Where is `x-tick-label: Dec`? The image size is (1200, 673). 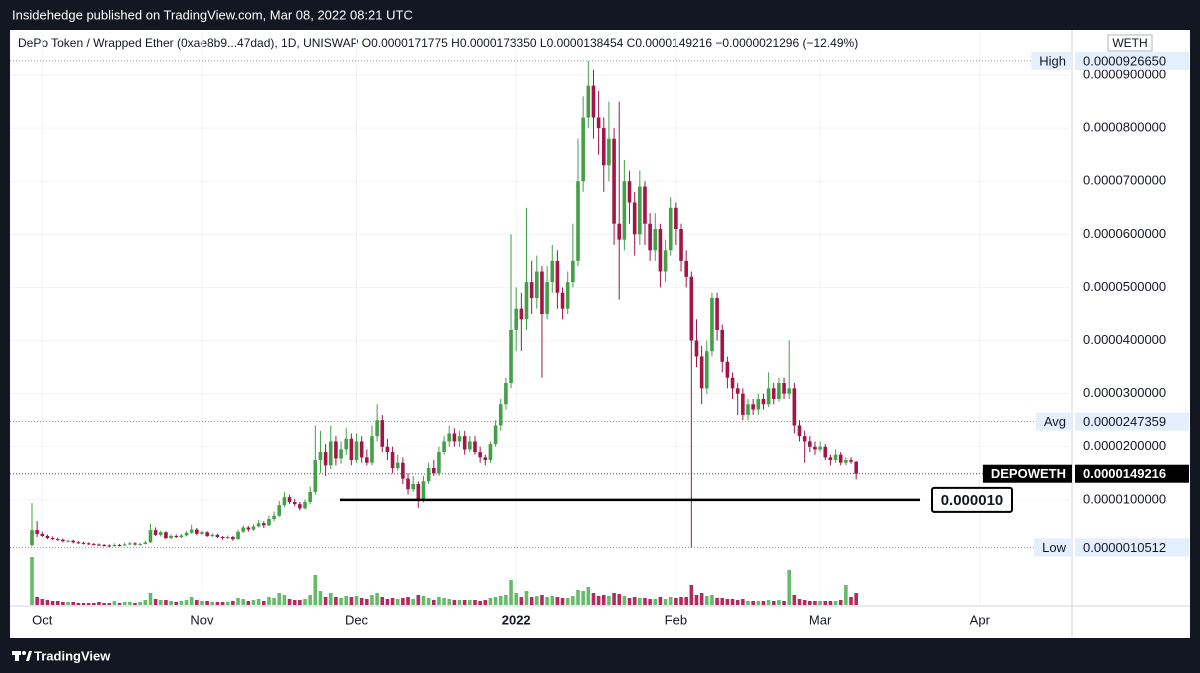
x-tick-label: Dec is located at coordinates (357, 619).